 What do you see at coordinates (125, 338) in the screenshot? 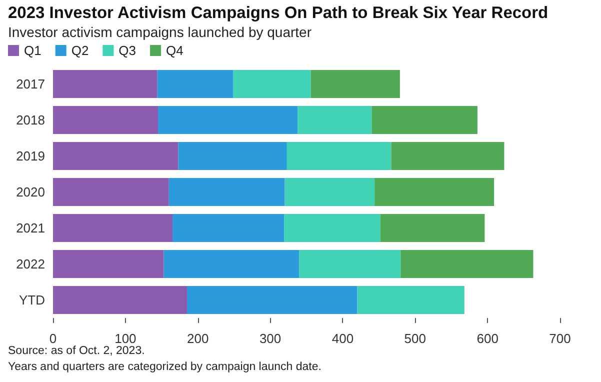
I see `x-tick-label: 100` at bounding box center [125, 338].